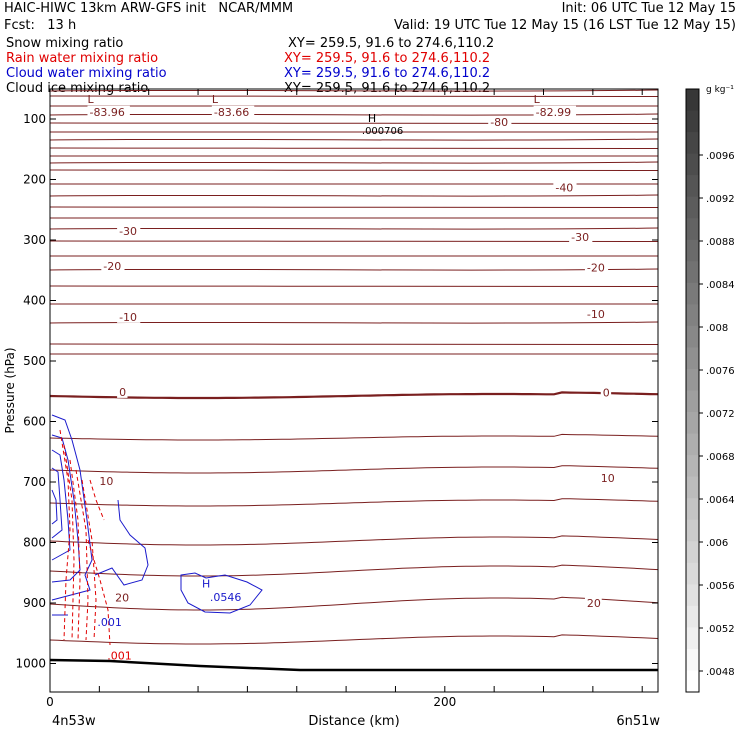 Image resolution: width=740 pixels, height=740 pixels. I want to click on rain-water-label: .001, so click(119, 656).